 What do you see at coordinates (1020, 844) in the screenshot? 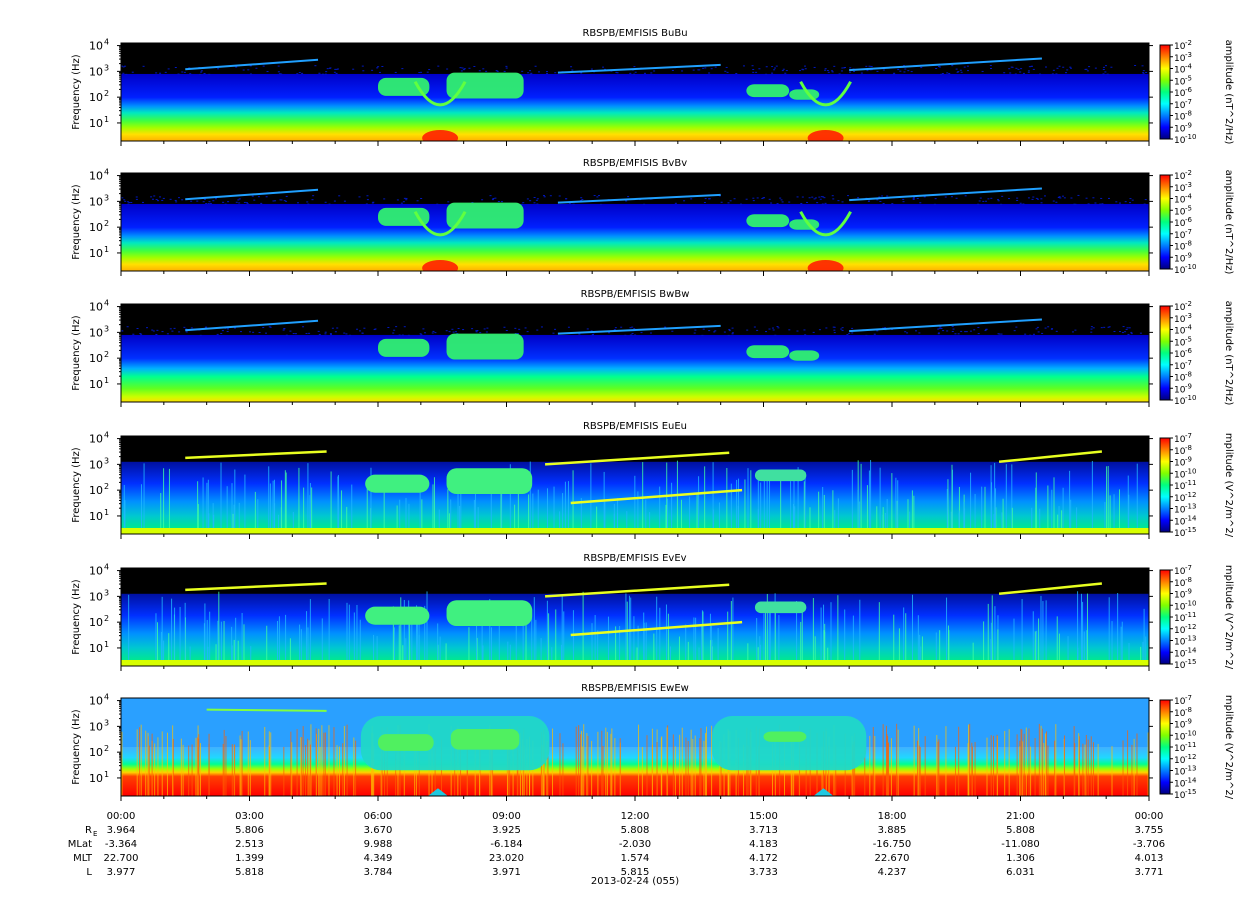
I see `ephemeris-value: -11.080` at bounding box center [1020, 844].